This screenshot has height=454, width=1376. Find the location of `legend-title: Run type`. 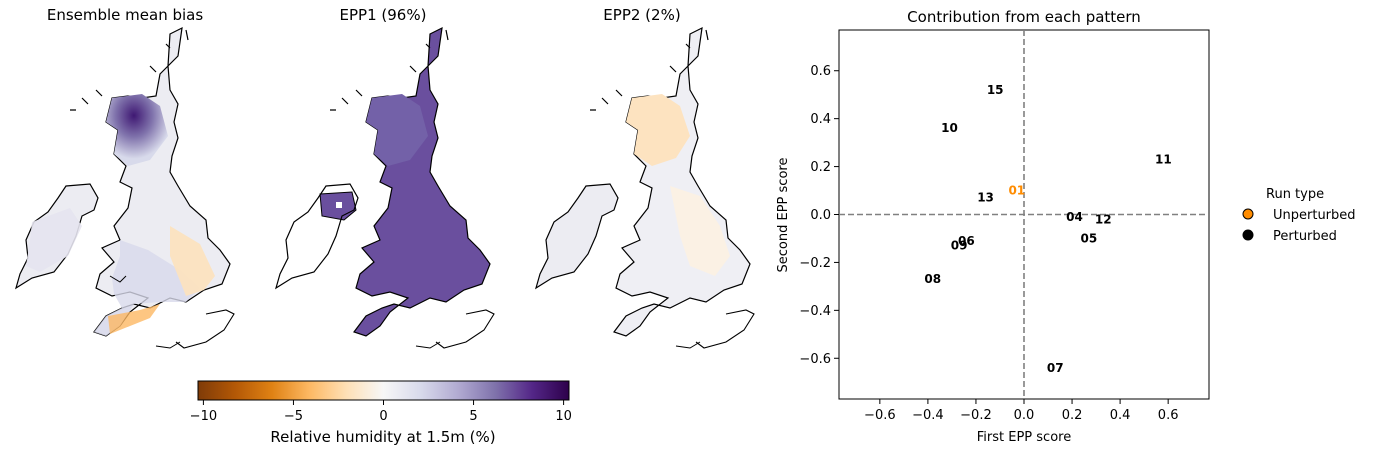

legend-title: Run type is located at coordinates (1295, 194).